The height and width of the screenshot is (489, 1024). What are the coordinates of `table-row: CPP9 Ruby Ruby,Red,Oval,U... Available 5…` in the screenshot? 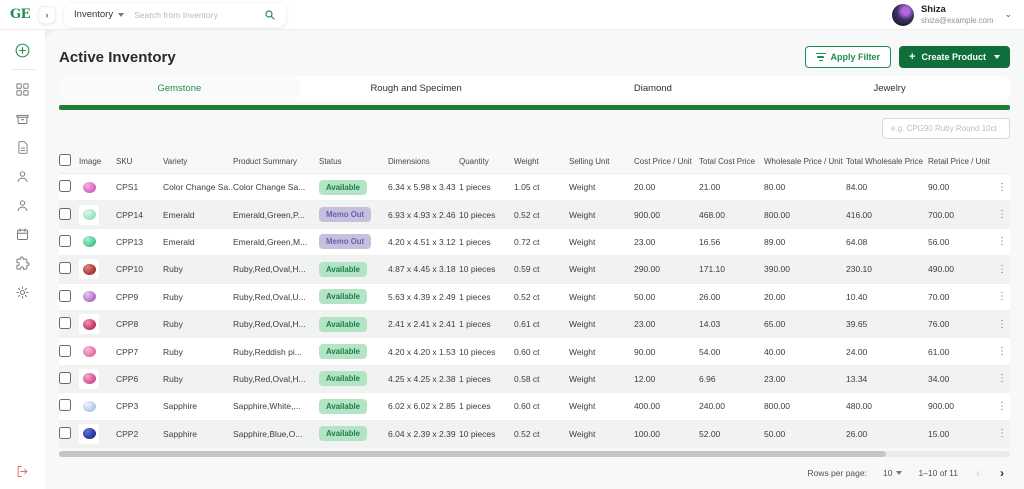 It's located at (534, 297).